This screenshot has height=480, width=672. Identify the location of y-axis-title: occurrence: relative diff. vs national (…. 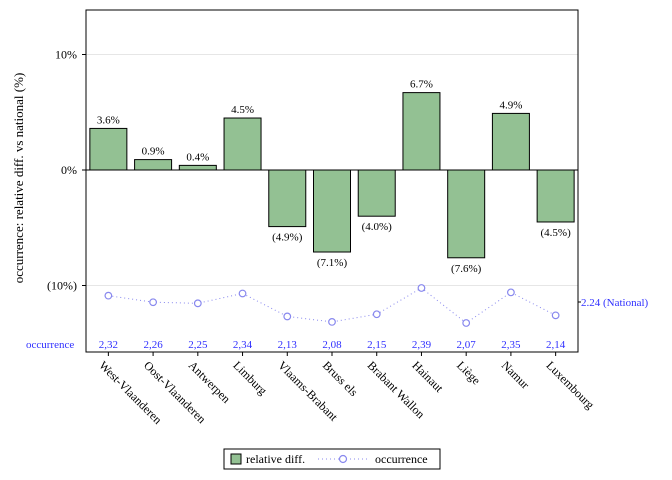
(18, 178).